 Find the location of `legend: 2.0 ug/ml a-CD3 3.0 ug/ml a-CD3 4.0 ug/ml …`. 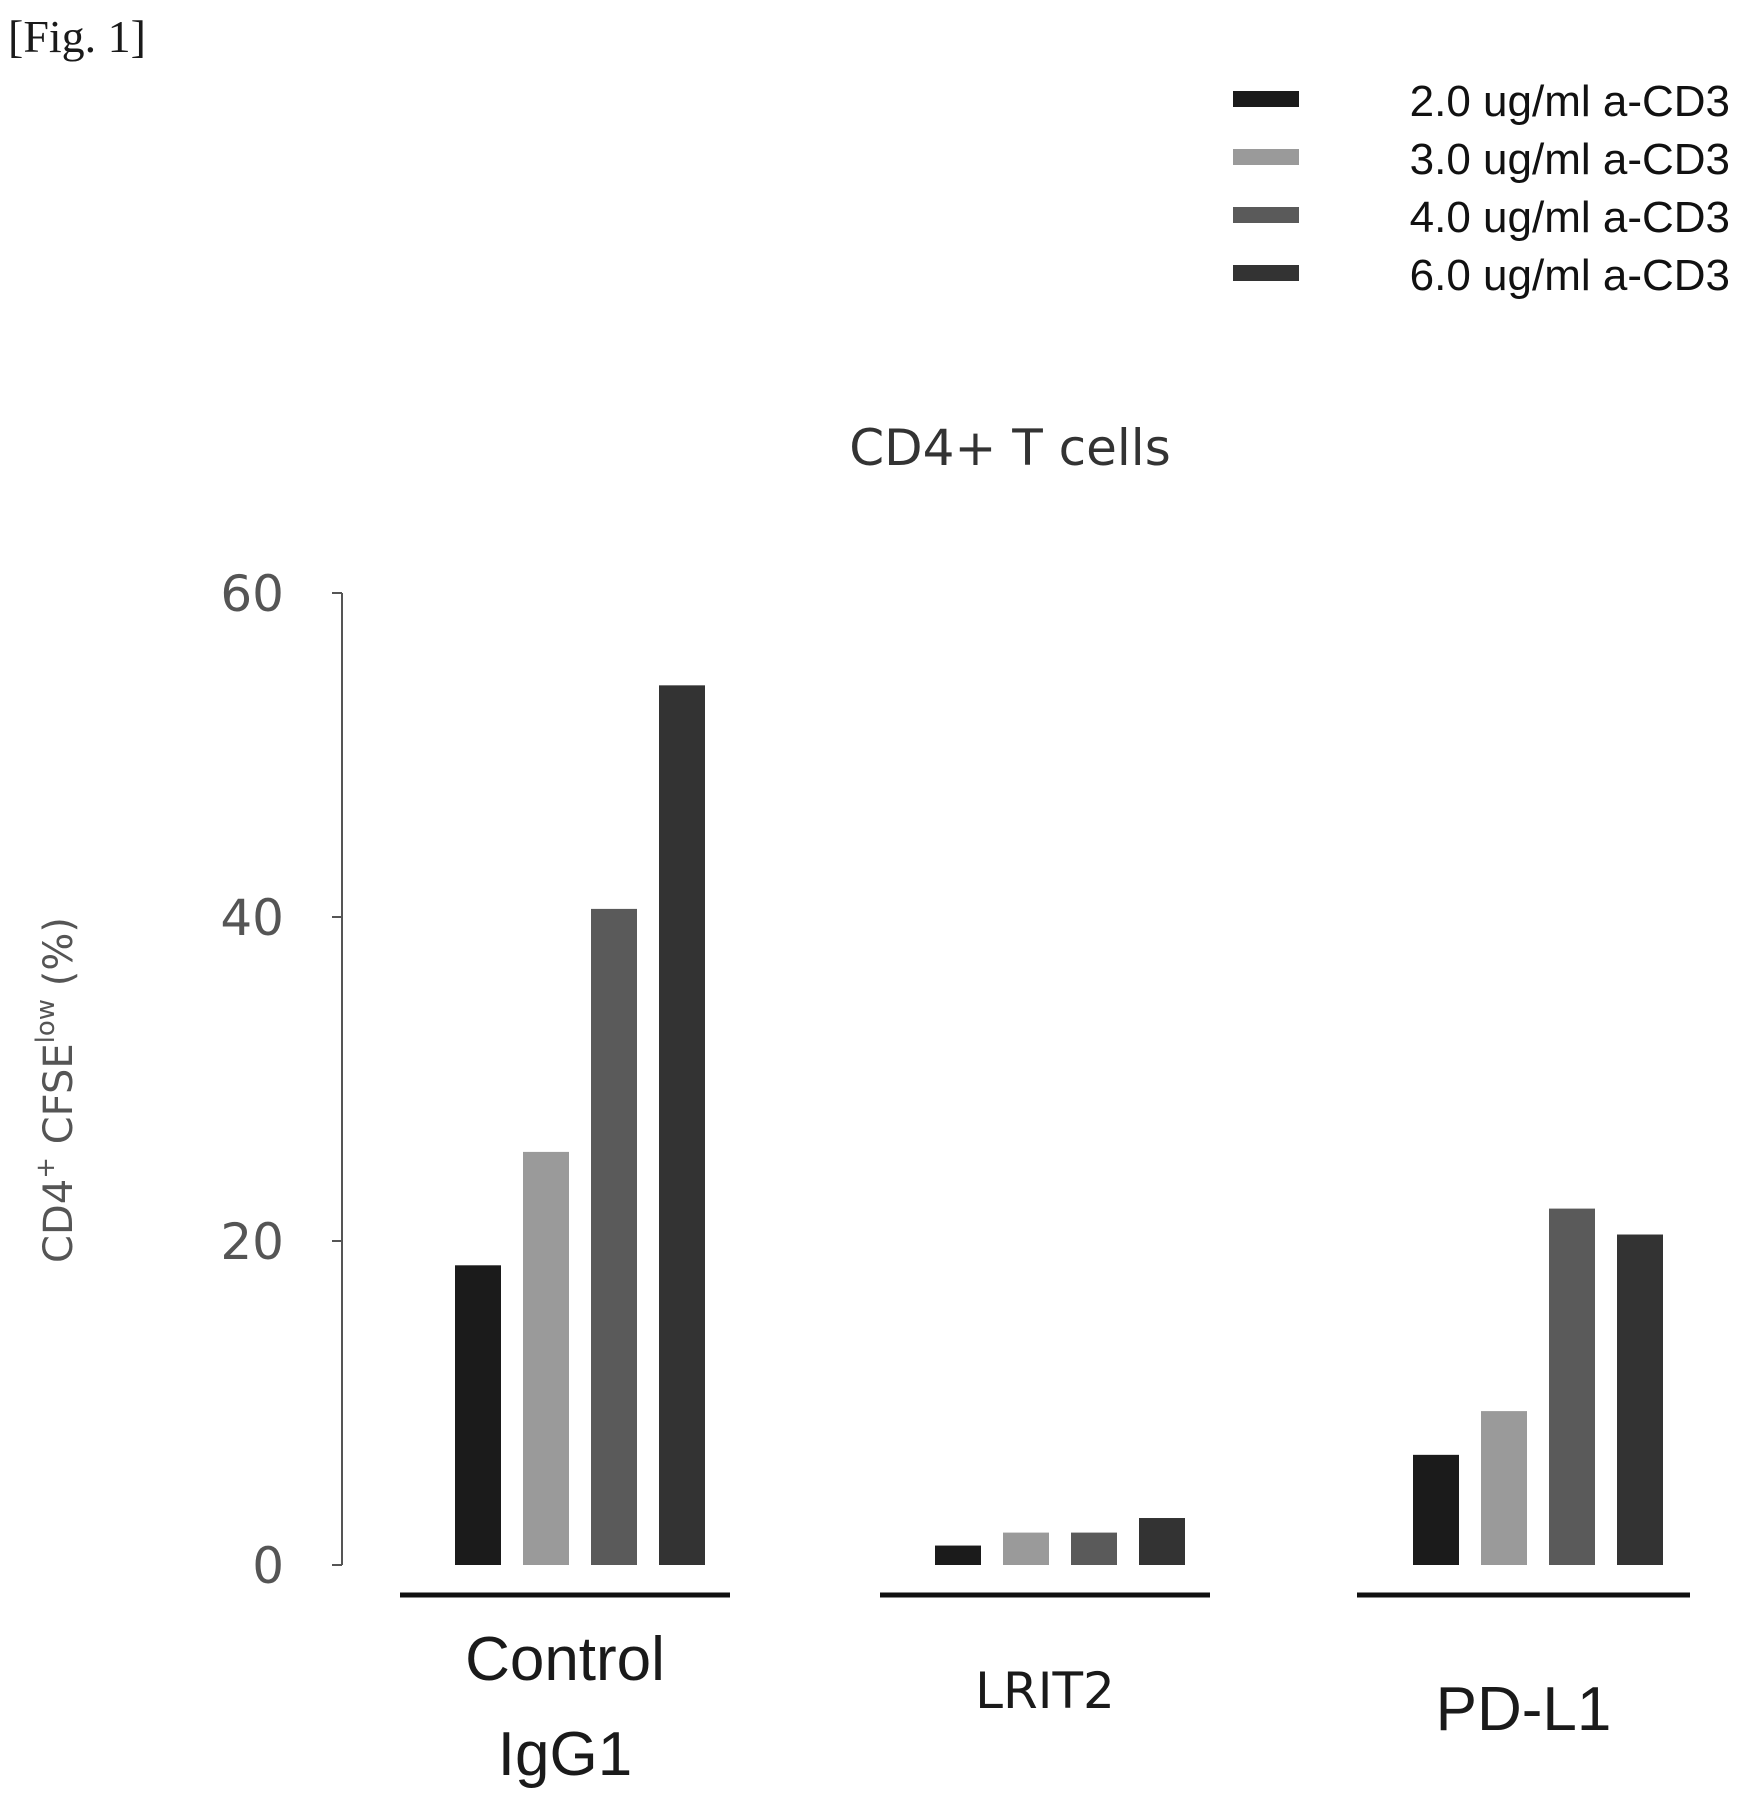

legend: 2.0 ug/ml a-CD3 3.0 ug/ml a-CD3 4.0 ug/ml … is located at coordinates (1481, 188).